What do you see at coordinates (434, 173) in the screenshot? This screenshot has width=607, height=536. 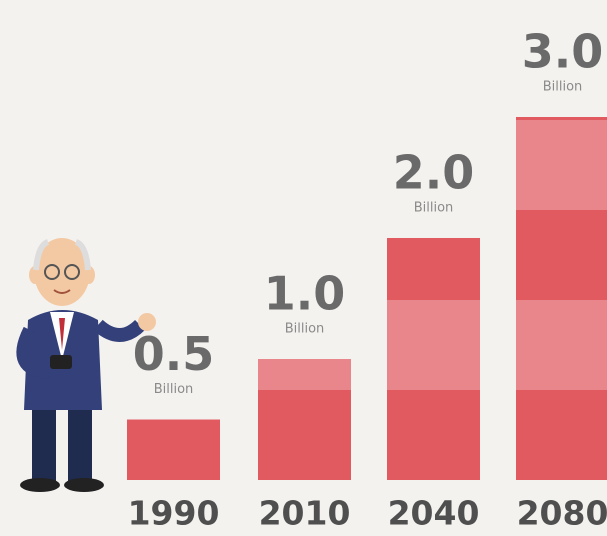 I see `value-label: 2.0` at bounding box center [434, 173].